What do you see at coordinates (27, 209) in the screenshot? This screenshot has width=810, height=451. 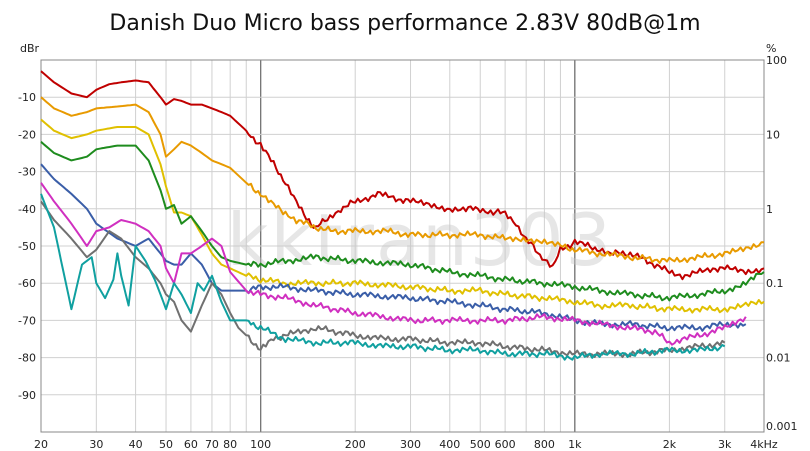 I see `left-y-tick-label: -40` at bounding box center [27, 209].